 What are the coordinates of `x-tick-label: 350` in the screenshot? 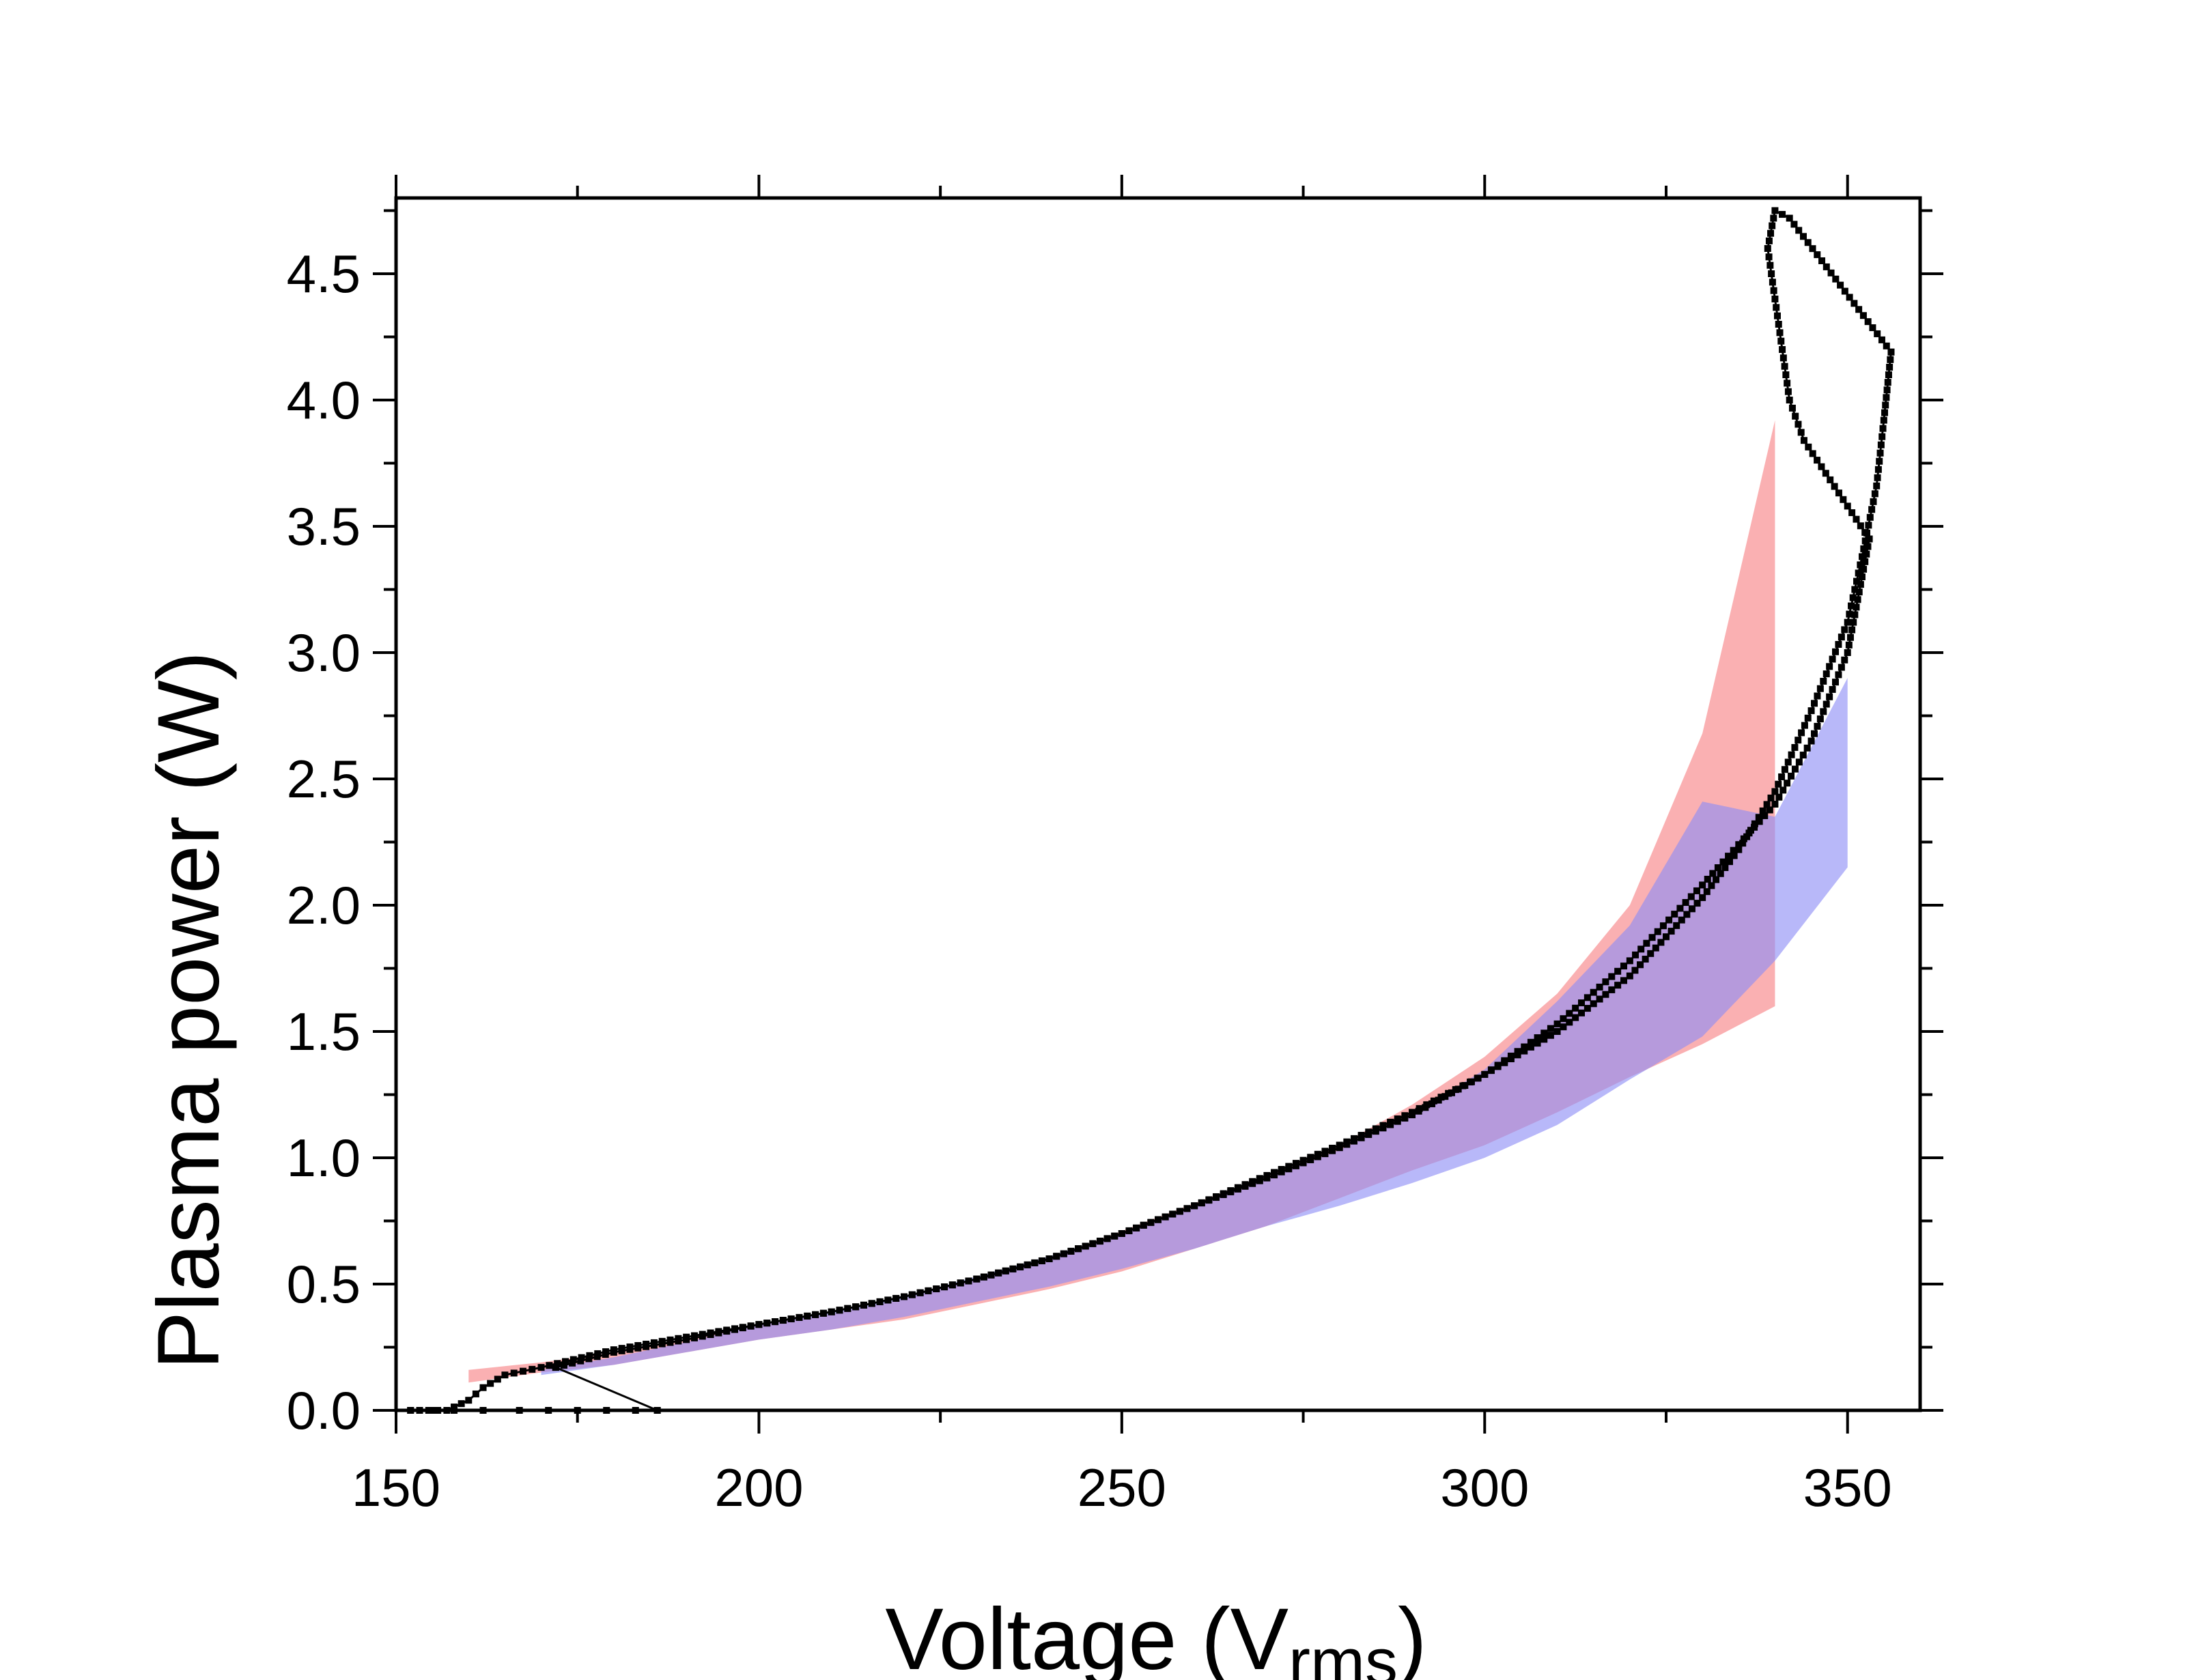 It's located at (1848, 1487).